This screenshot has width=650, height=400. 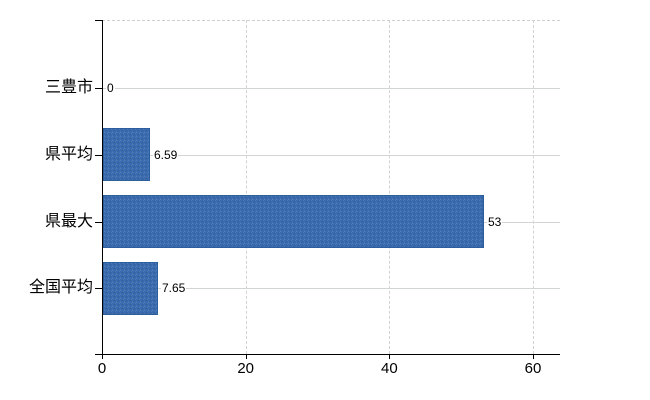 What do you see at coordinates (495, 221) in the screenshot?
I see `value-label: 53` at bounding box center [495, 221].